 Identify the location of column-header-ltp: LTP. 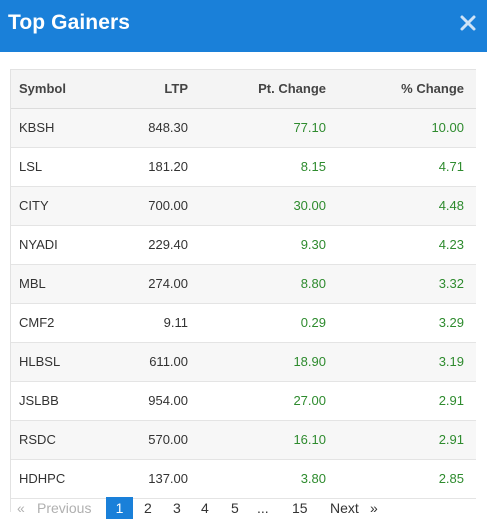
(160, 89).